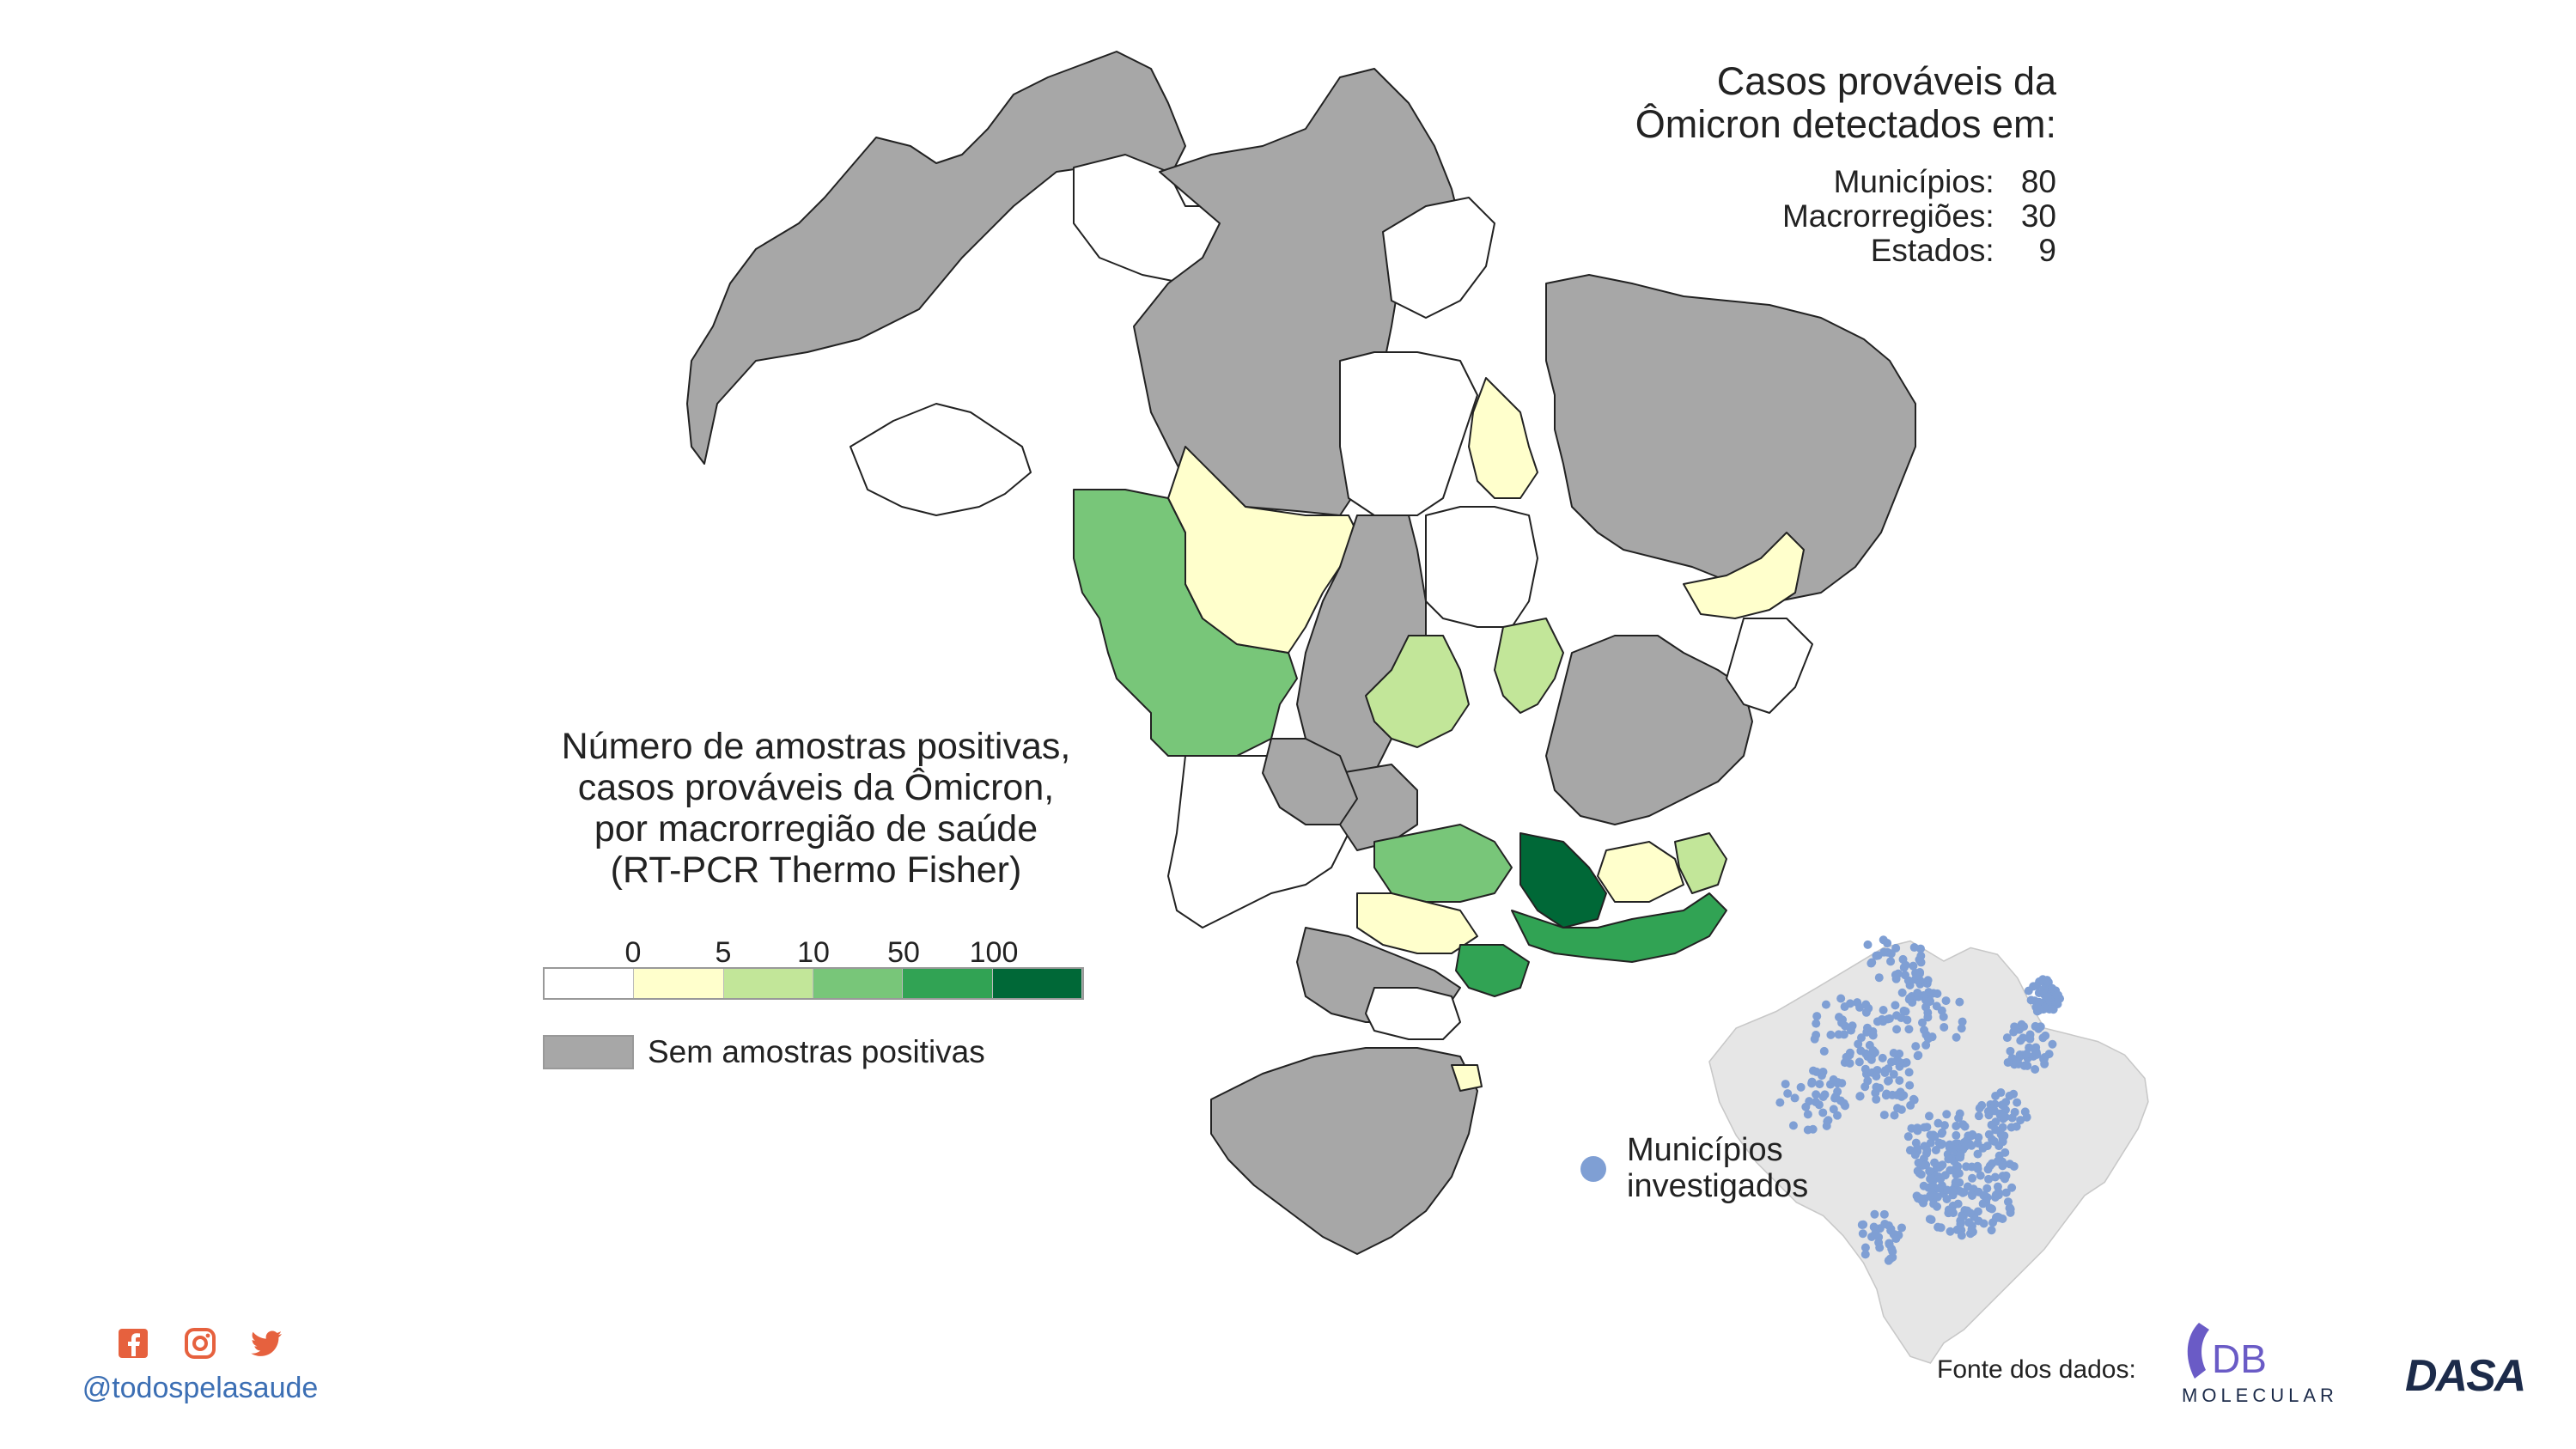  What do you see at coordinates (1619, 927) in the screenshot?
I see `region-sp-green` at bounding box center [1619, 927].